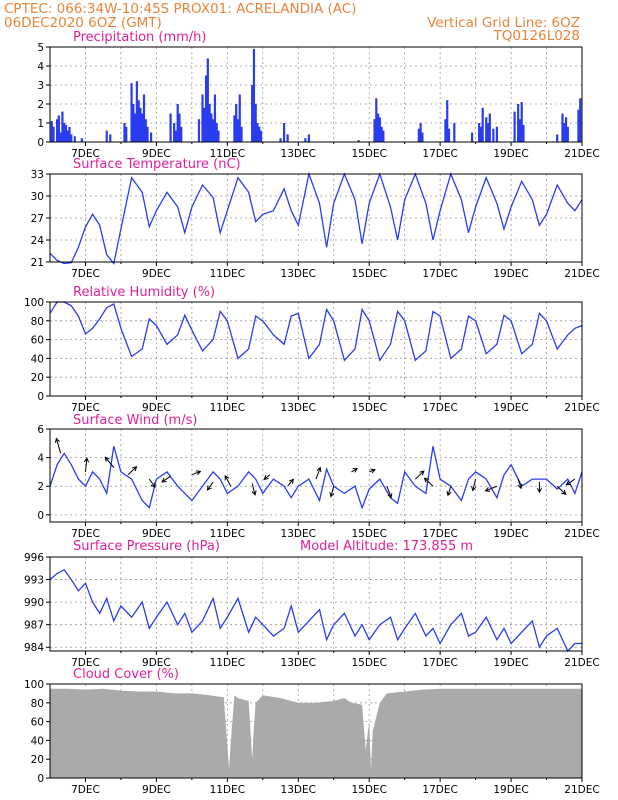  What do you see at coordinates (439, 154) in the screenshot?
I see `precip-xtick-label: 17DEC` at bounding box center [439, 154].